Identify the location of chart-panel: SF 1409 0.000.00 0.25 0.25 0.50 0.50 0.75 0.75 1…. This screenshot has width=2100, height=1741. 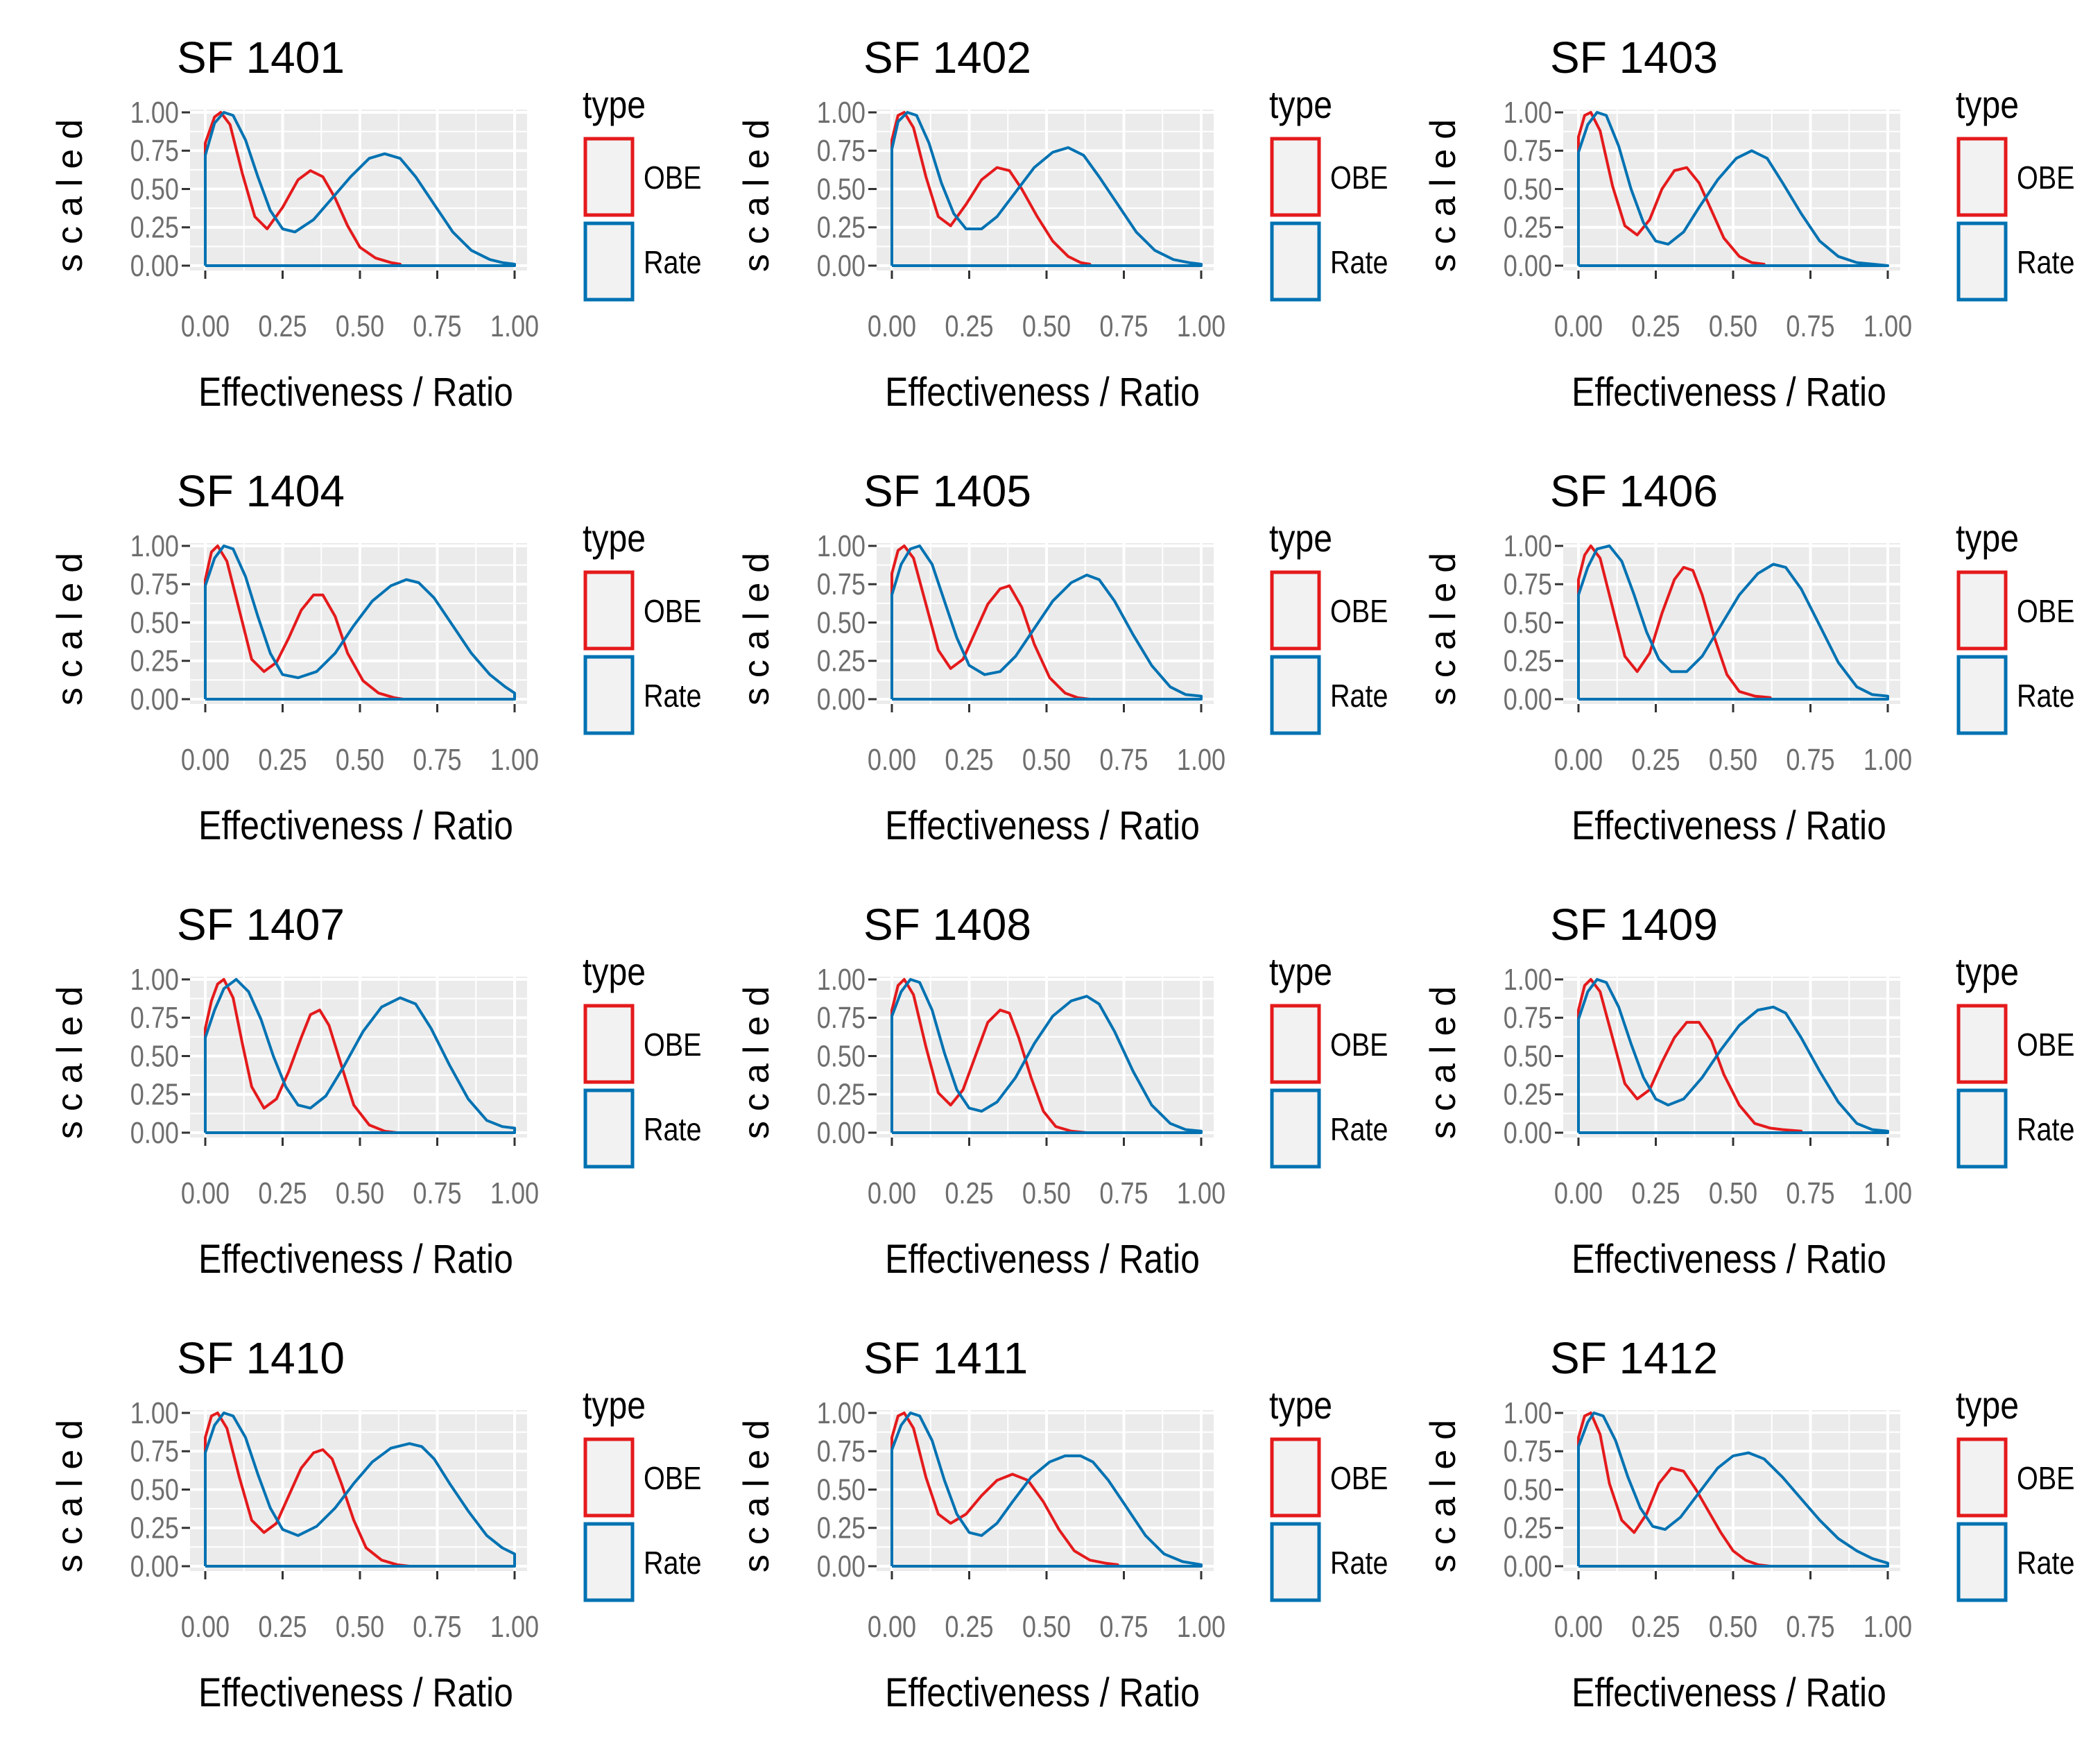
(1749, 1091).